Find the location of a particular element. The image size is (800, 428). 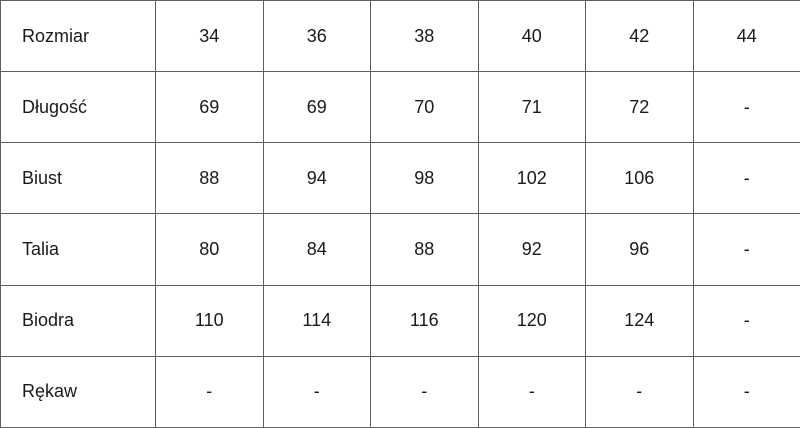

value-cell: 72 is located at coordinates (639, 107).